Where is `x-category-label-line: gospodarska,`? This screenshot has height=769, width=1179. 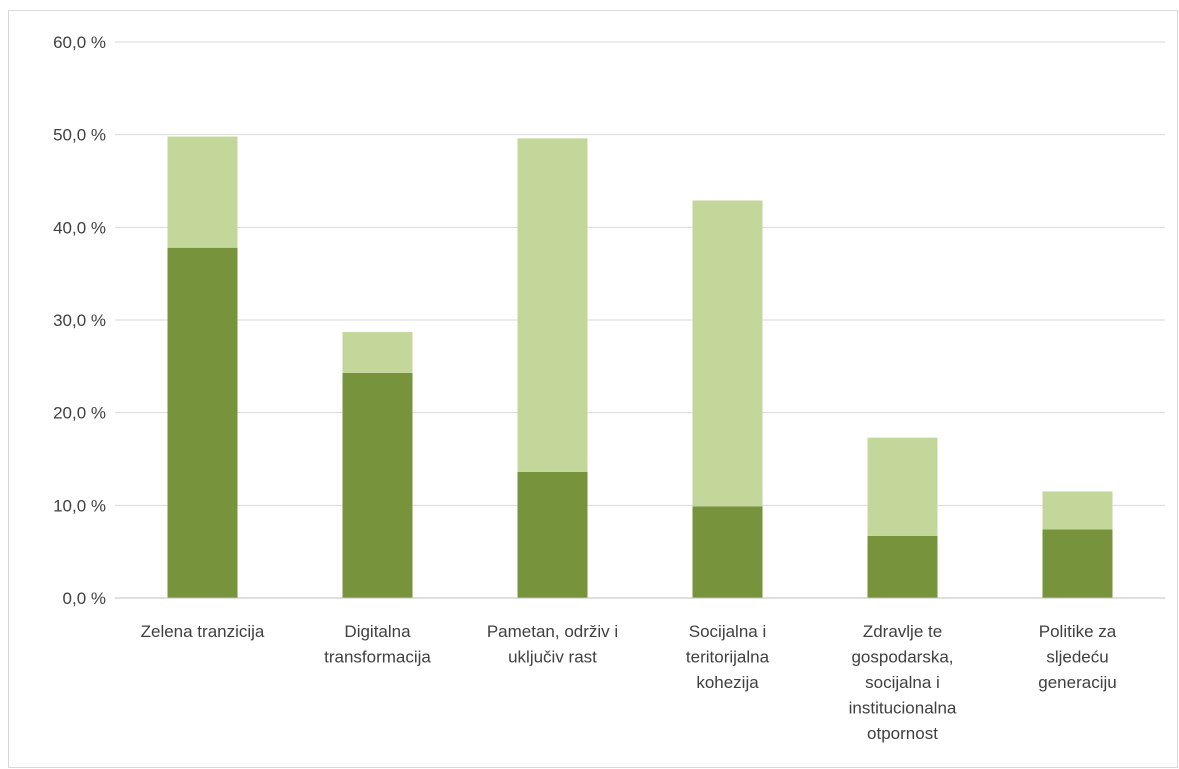 x-category-label-line: gospodarska, is located at coordinates (902, 657).